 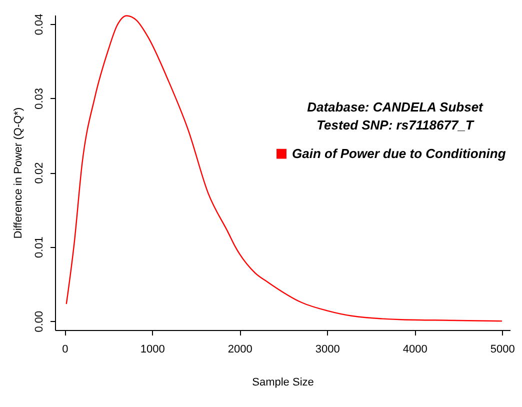 I want to click on x-tick-label: 4000, so click(x=415, y=350).